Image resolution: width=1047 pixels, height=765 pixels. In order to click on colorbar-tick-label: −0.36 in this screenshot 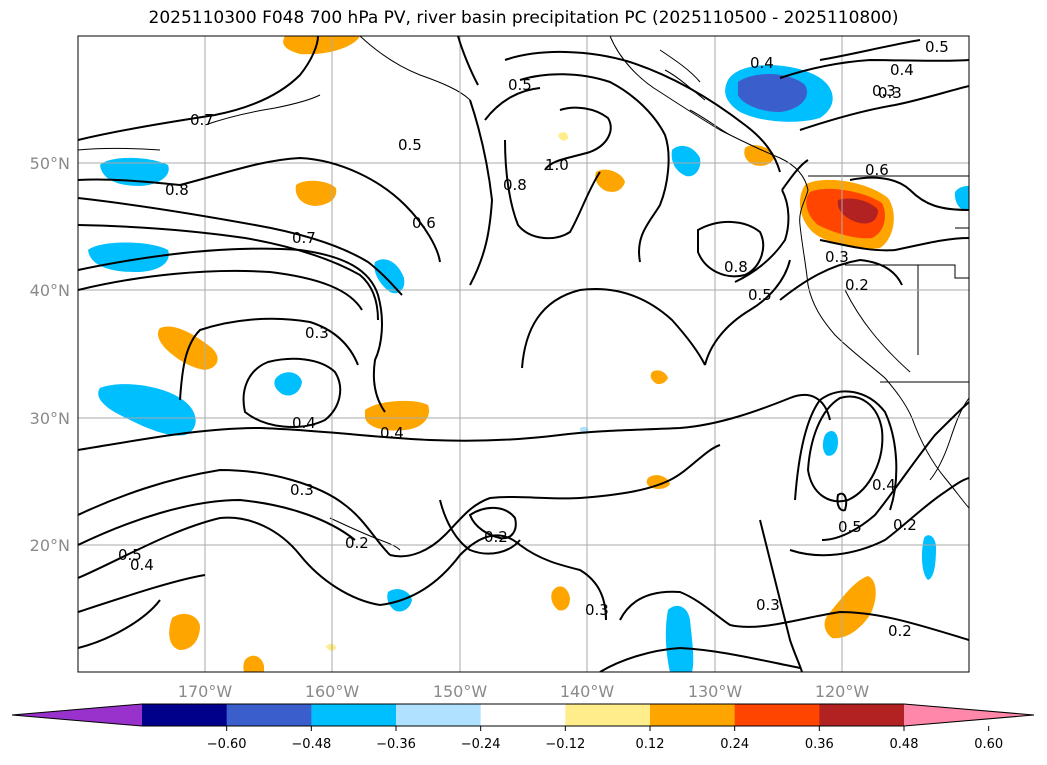, I will do `click(396, 744)`.